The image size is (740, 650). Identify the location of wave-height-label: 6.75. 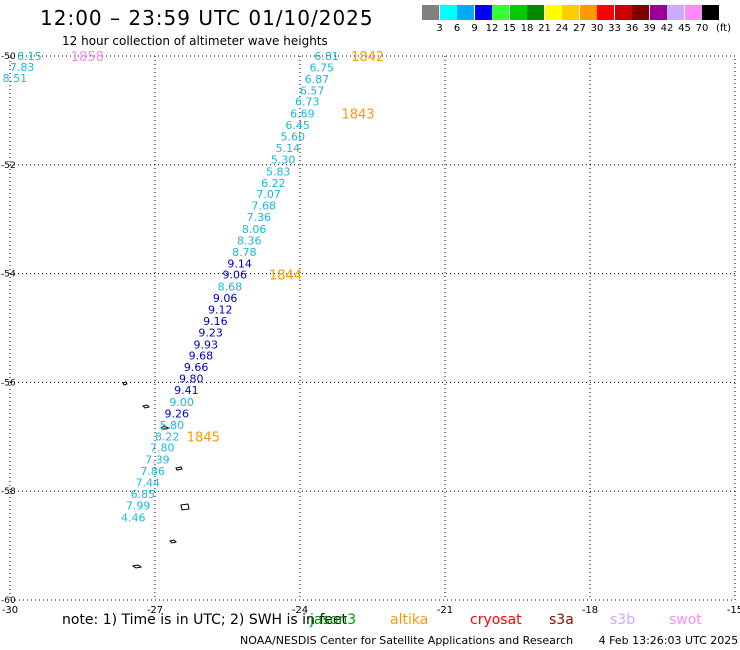
(322, 67).